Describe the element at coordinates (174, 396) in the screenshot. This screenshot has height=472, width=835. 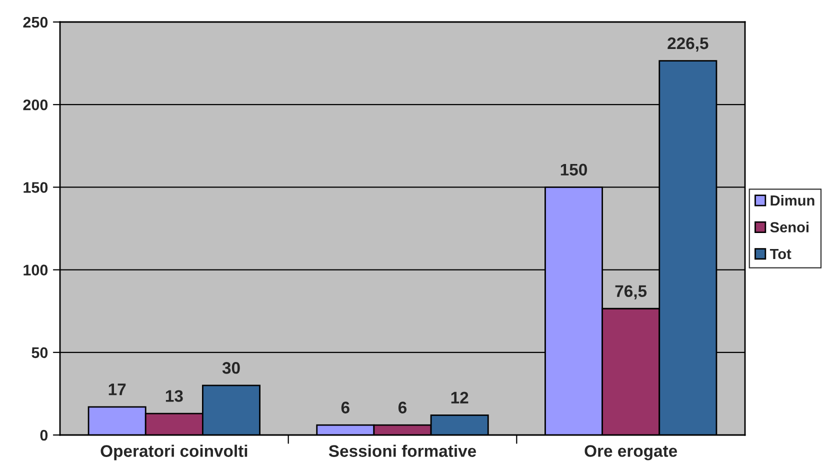
I see `data-label: 13` at that location.